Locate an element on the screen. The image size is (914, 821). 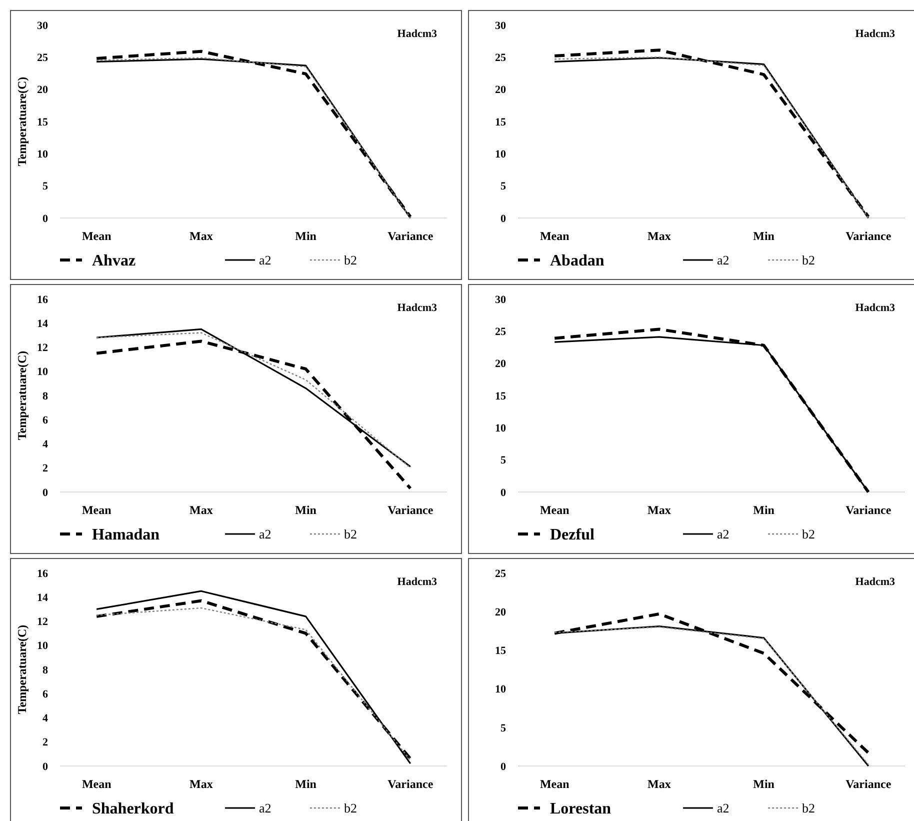
legend-label: Ahvaz is located at coordinates (114, 261).